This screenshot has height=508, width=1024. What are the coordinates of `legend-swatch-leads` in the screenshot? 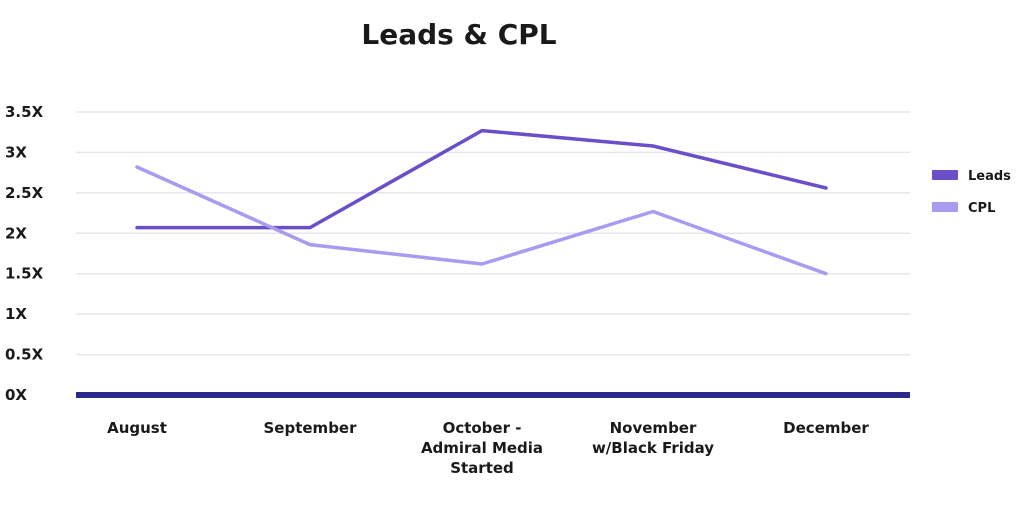 It's located at (945, 175).